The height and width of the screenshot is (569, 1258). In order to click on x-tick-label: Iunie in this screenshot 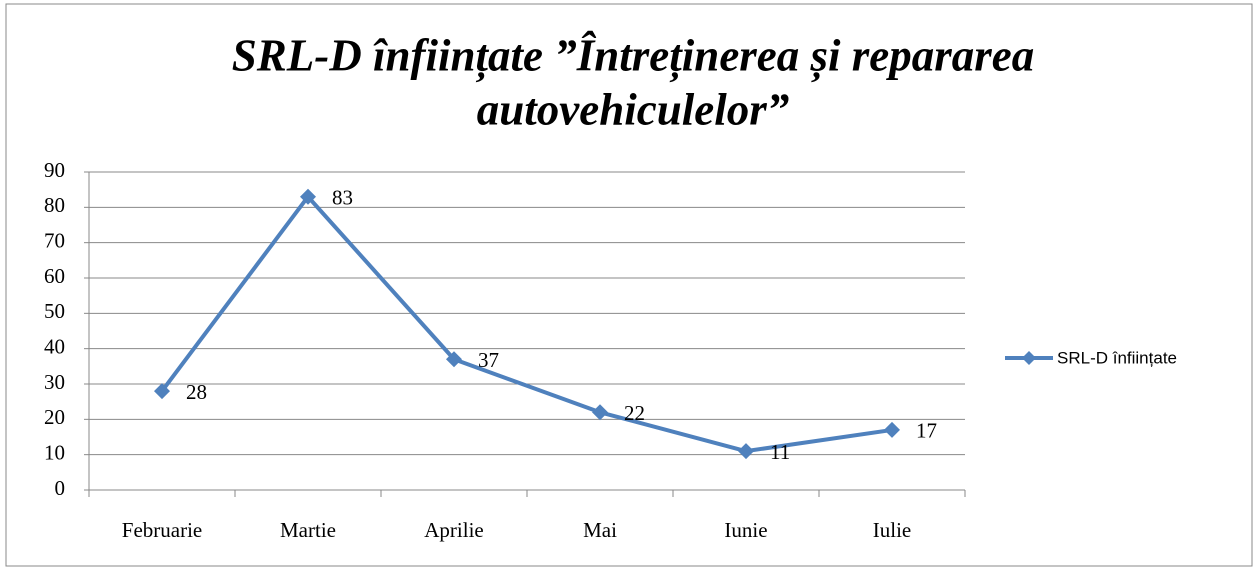, I will do `click(745, 530)`.